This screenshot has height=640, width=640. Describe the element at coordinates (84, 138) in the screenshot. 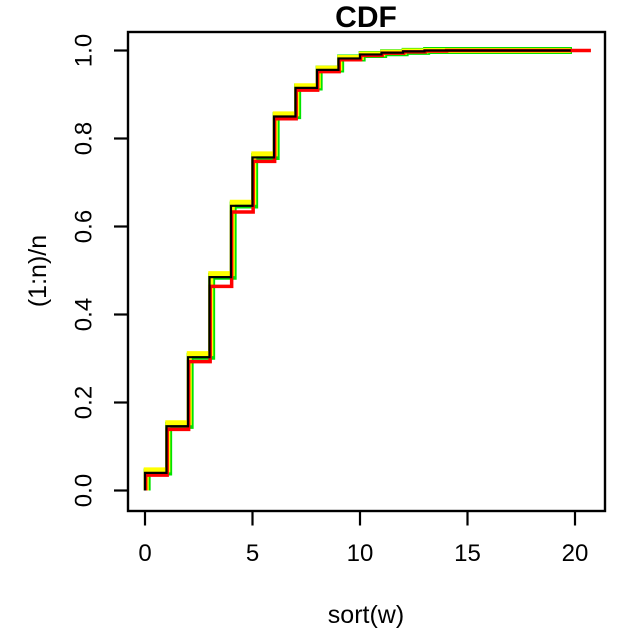

I see `y-axis-tick-label: 0.8` at that location.